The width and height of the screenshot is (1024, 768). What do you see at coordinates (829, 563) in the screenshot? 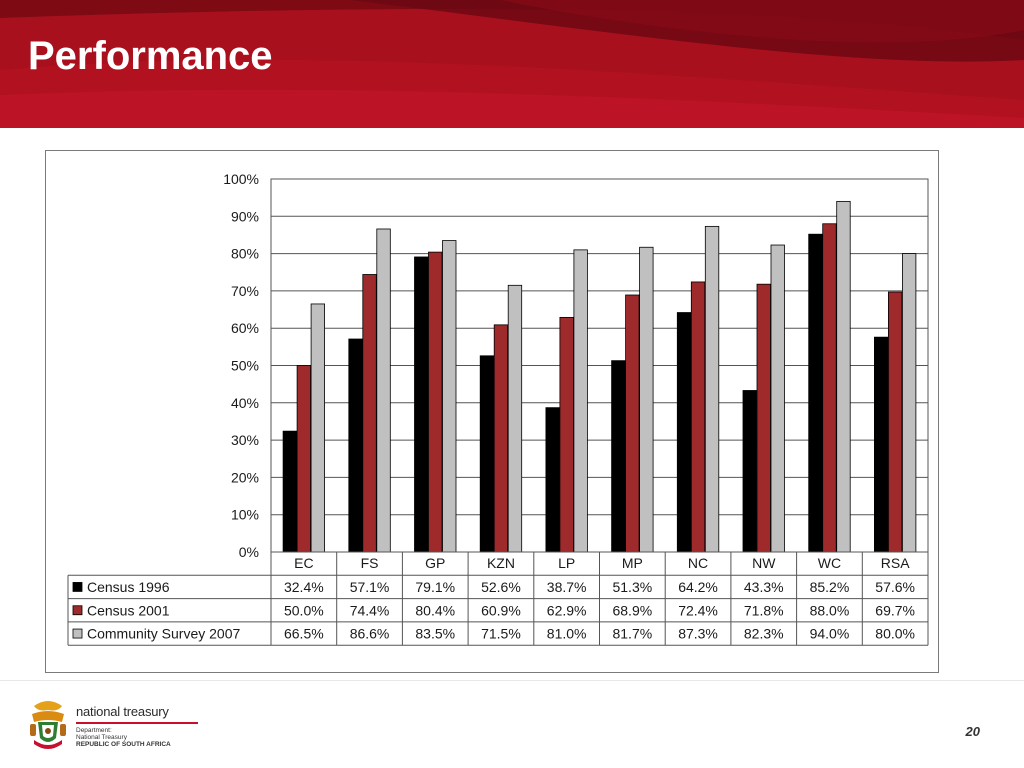
I see `category-label: WC` at bounding box center [829, 563].